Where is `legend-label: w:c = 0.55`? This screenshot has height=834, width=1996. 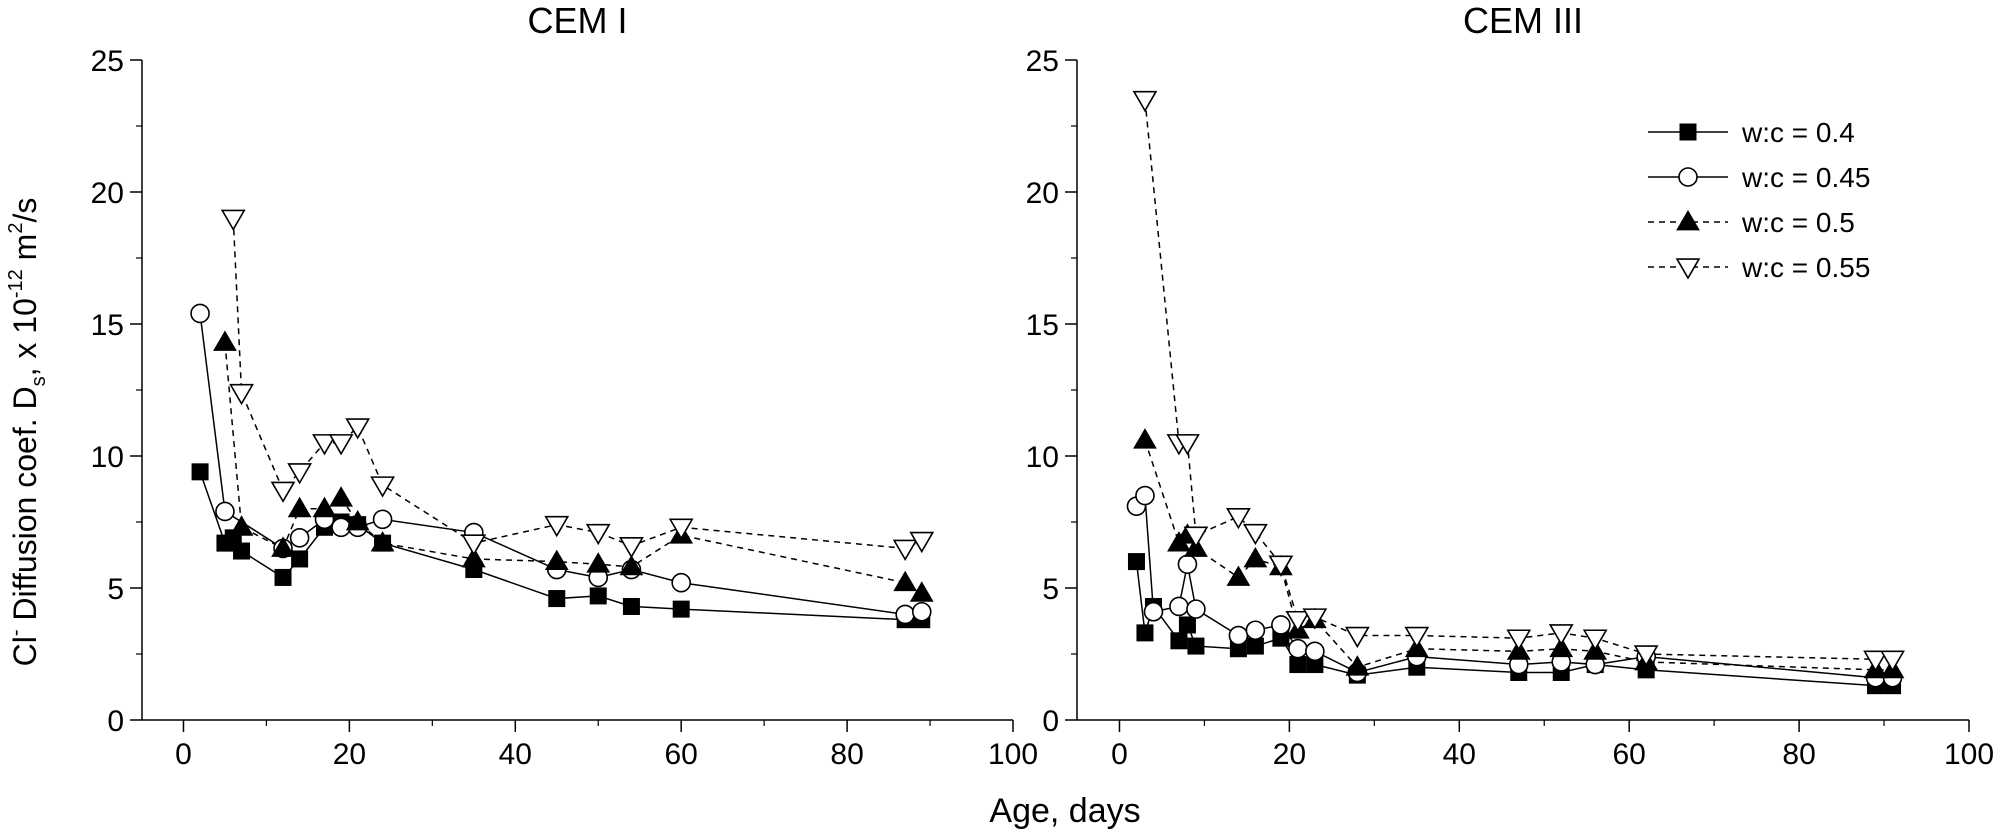
legend-label: w:c = 0.55 is located at coordinates (1805, 267).